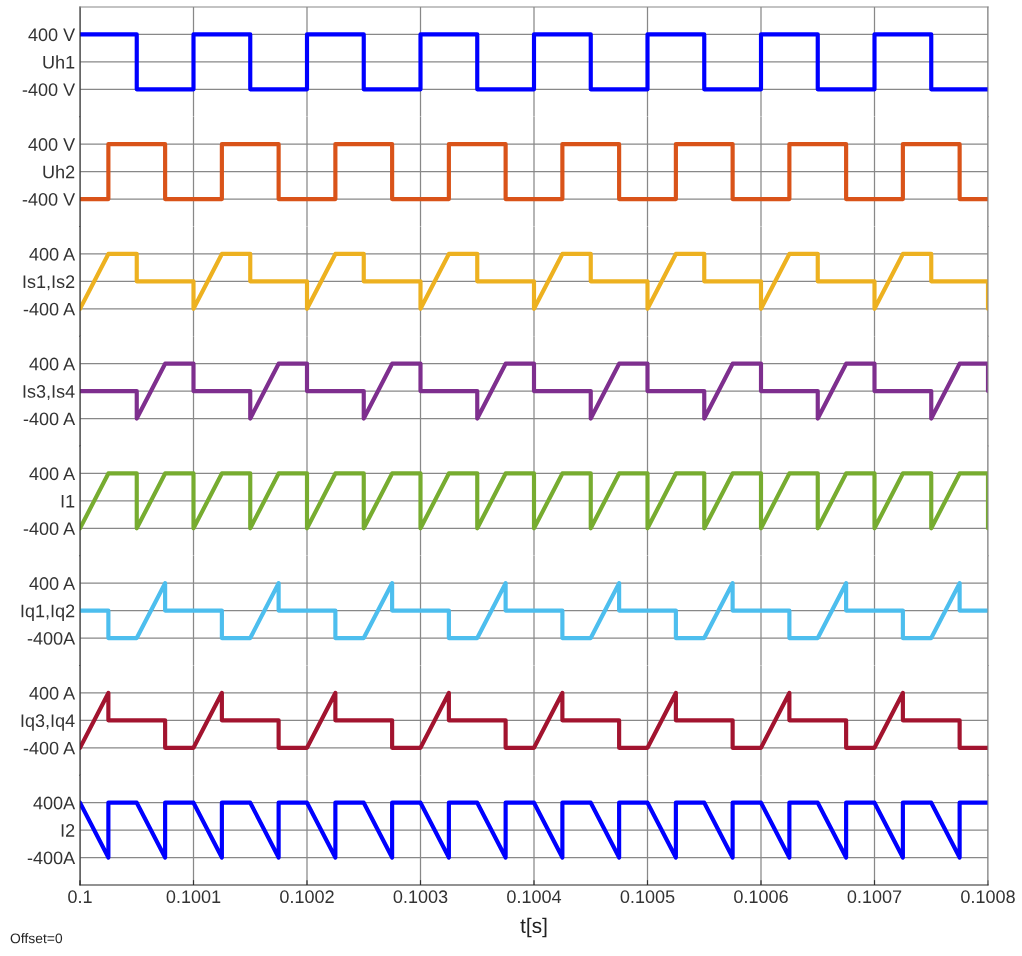 This screenshot has width=1022, height=956. What do you see at coordinates (193, 897) in the screenshot?
I see `x-tick-label: 0.1001` at bounding box center [193, 897].